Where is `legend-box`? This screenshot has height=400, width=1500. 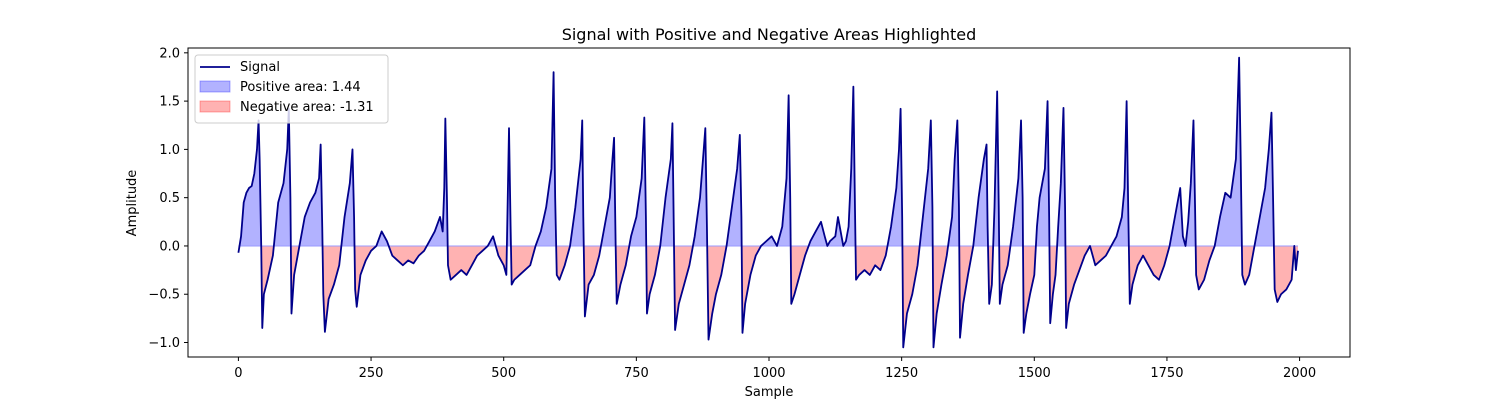
legend-box is located at coordinates (291, 89).